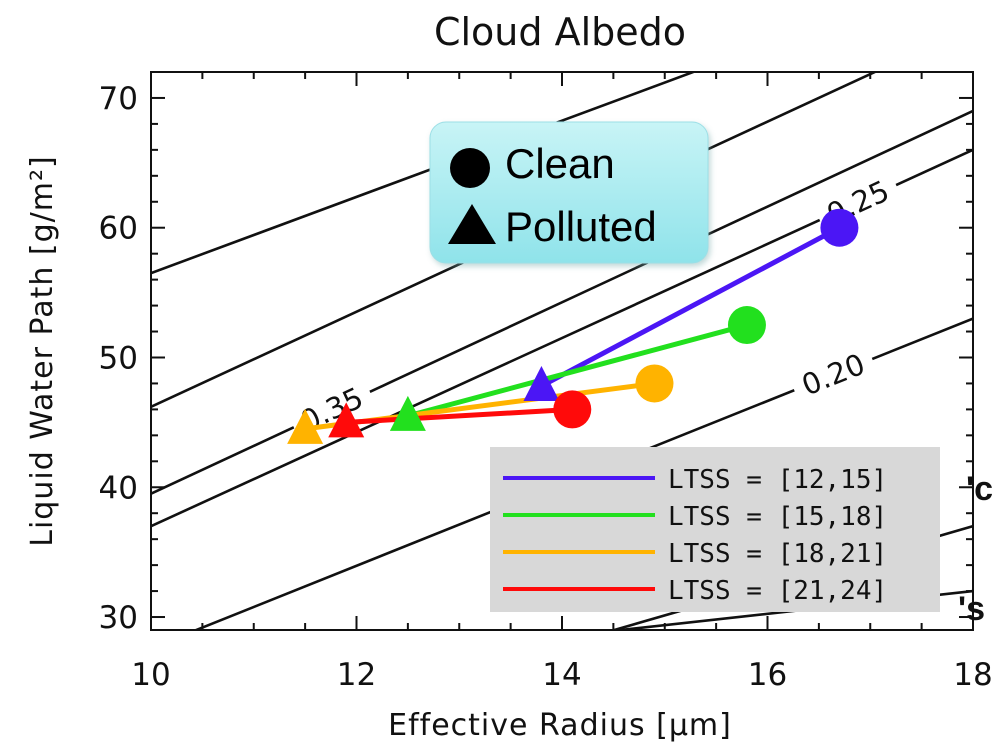 The width and height of the screenshot is (995, 750). Describe the element at coordinates (777, 517) in the screenshot. I see `legend-label: LTSS = [15,18]` at that location.